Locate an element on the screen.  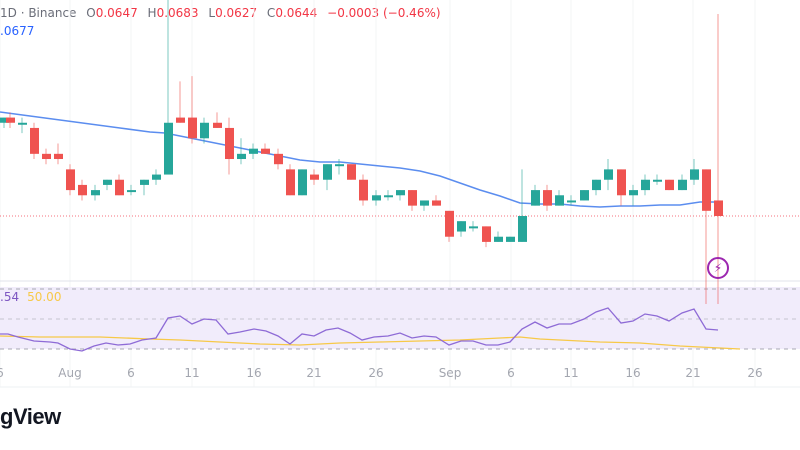
sma-legend-value: .0677 is located at coordinates (17, 31).